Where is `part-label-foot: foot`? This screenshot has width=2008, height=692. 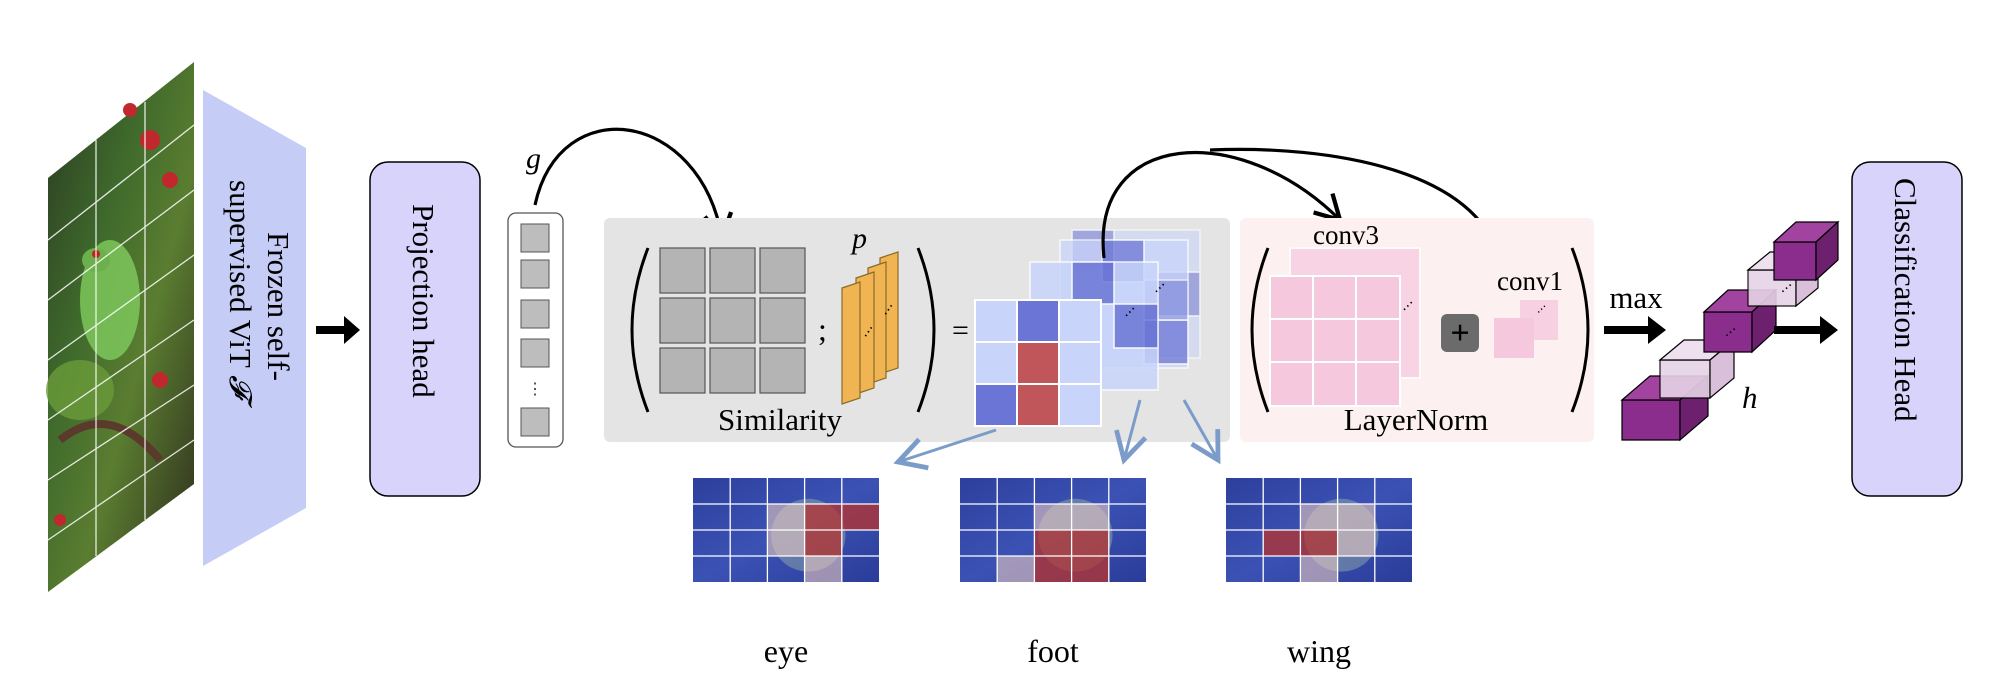 part-label-foot: foot is located at coordinates (1053, 651).